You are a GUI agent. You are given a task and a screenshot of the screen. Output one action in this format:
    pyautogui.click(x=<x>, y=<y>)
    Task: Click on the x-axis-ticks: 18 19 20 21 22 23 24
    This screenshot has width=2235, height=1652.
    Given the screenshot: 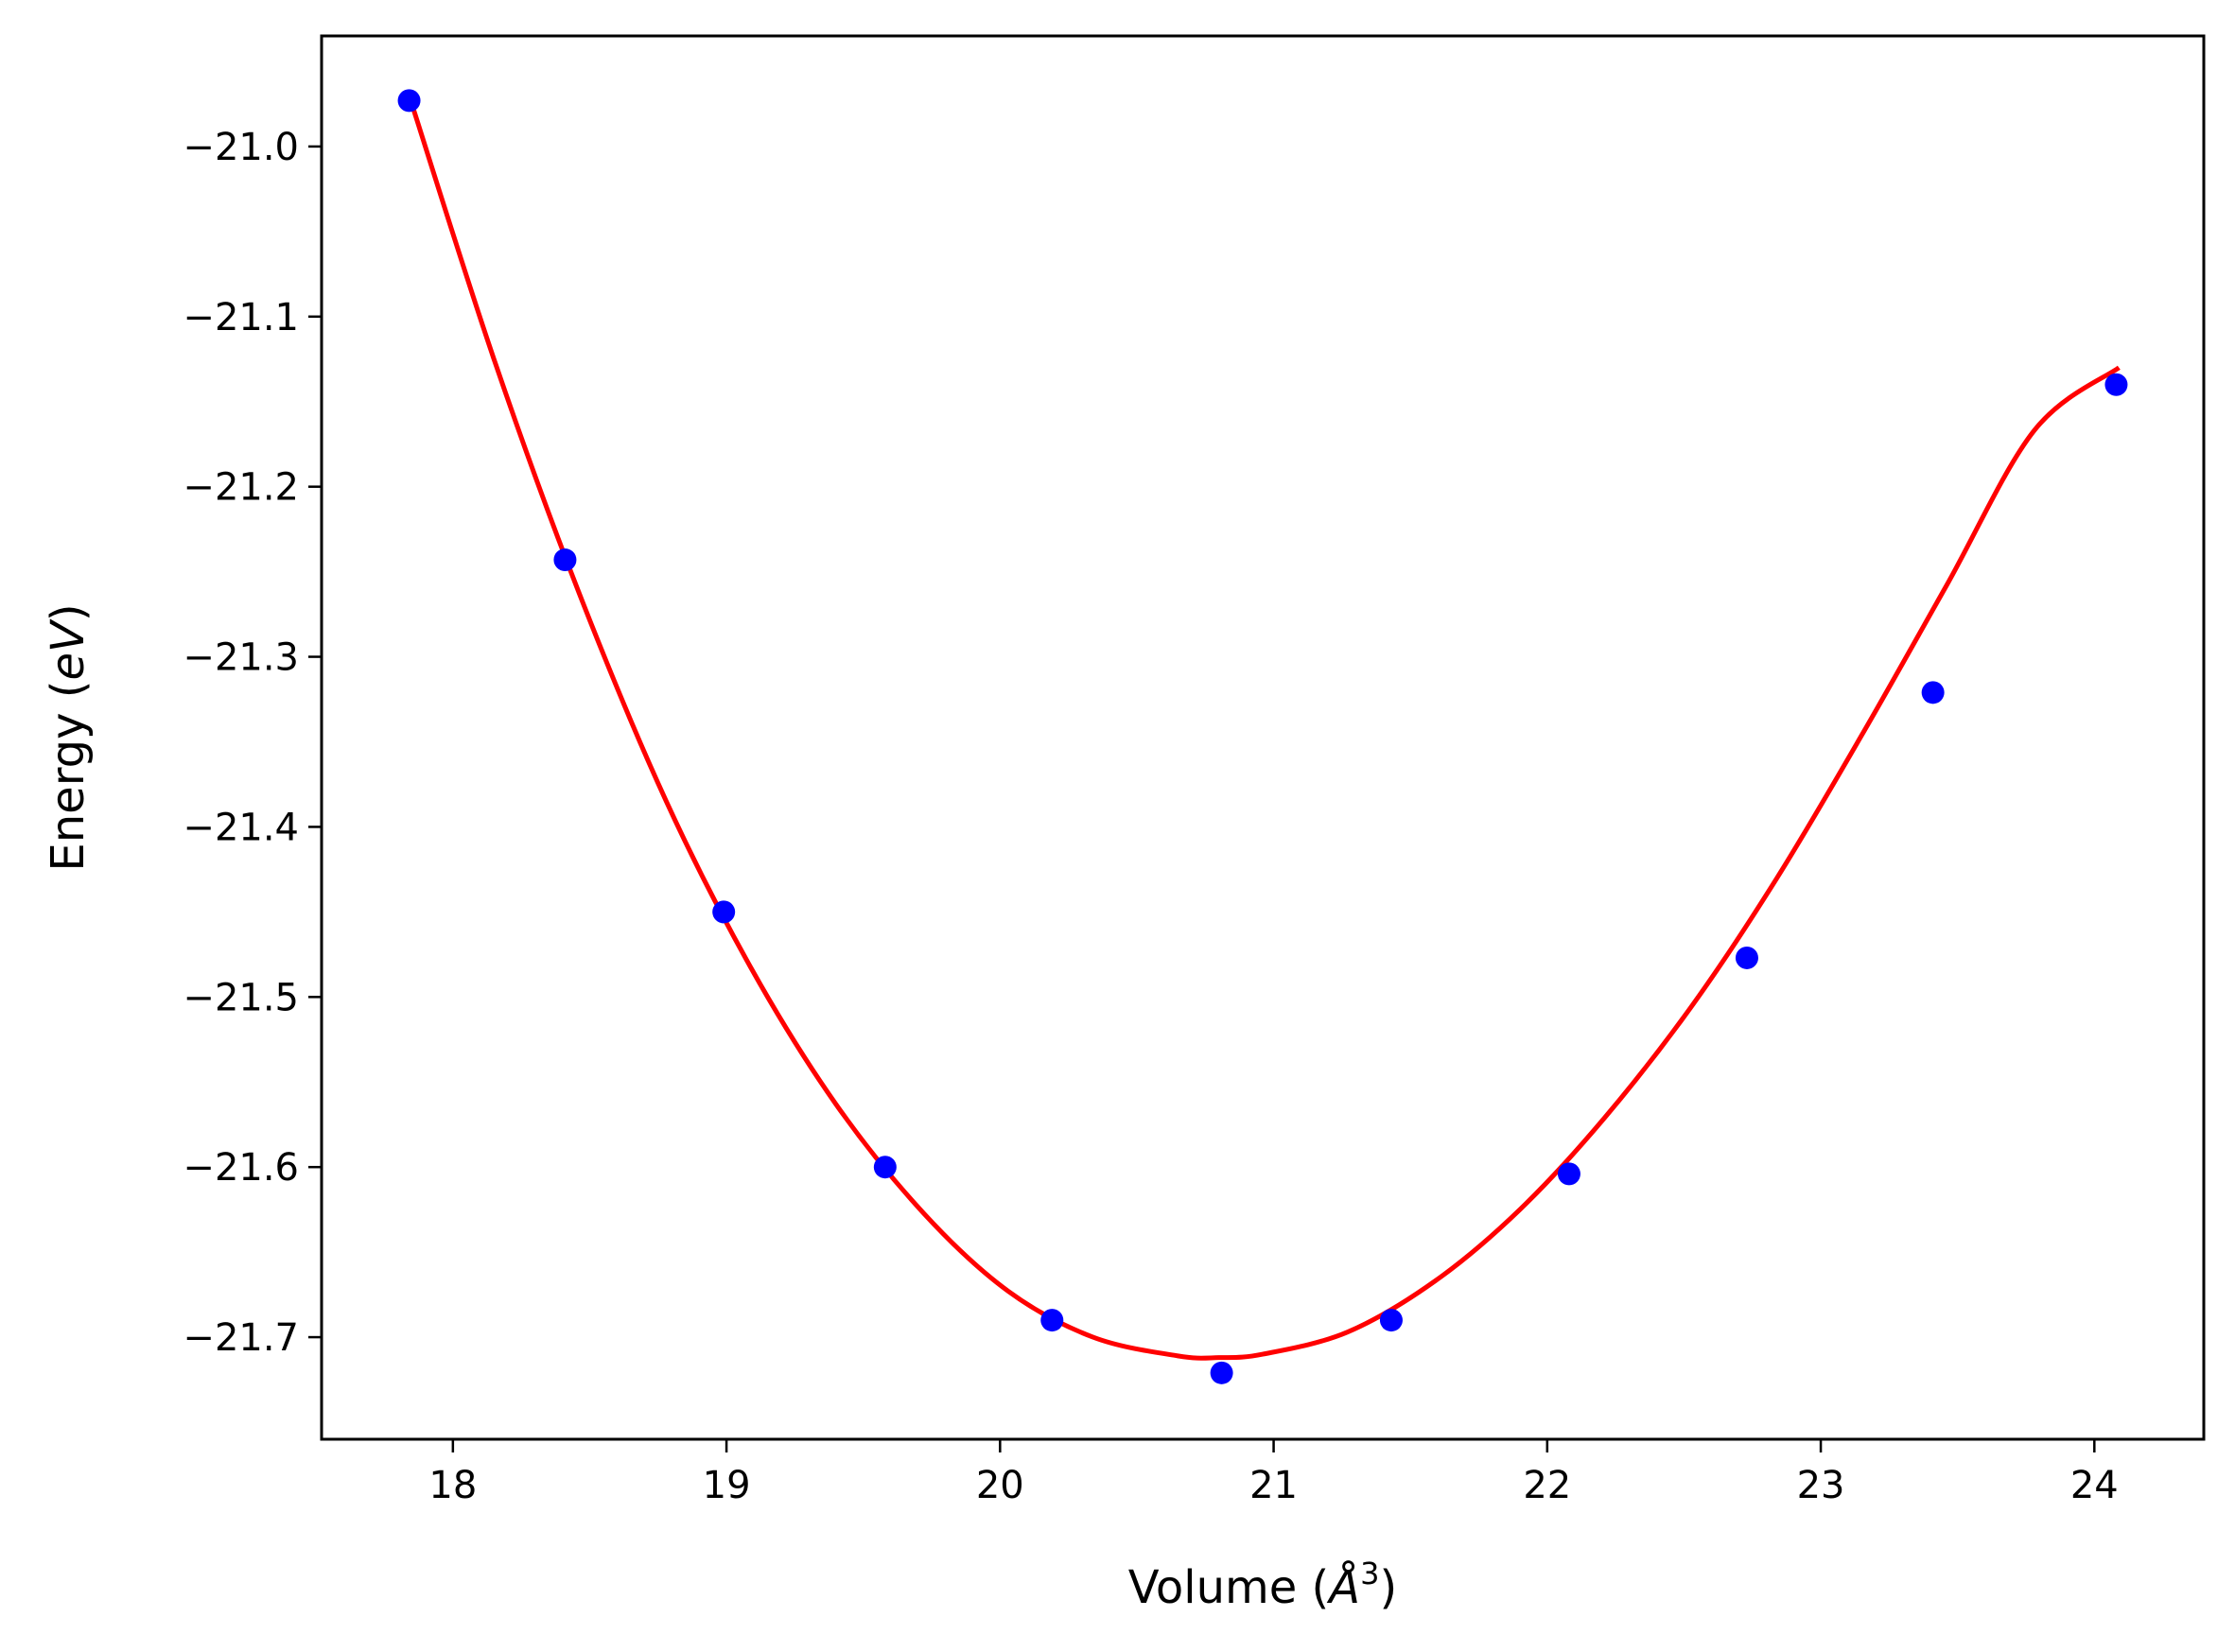 What is the action you would take?
    pyautogui.click(x=1273, y=1473)
    